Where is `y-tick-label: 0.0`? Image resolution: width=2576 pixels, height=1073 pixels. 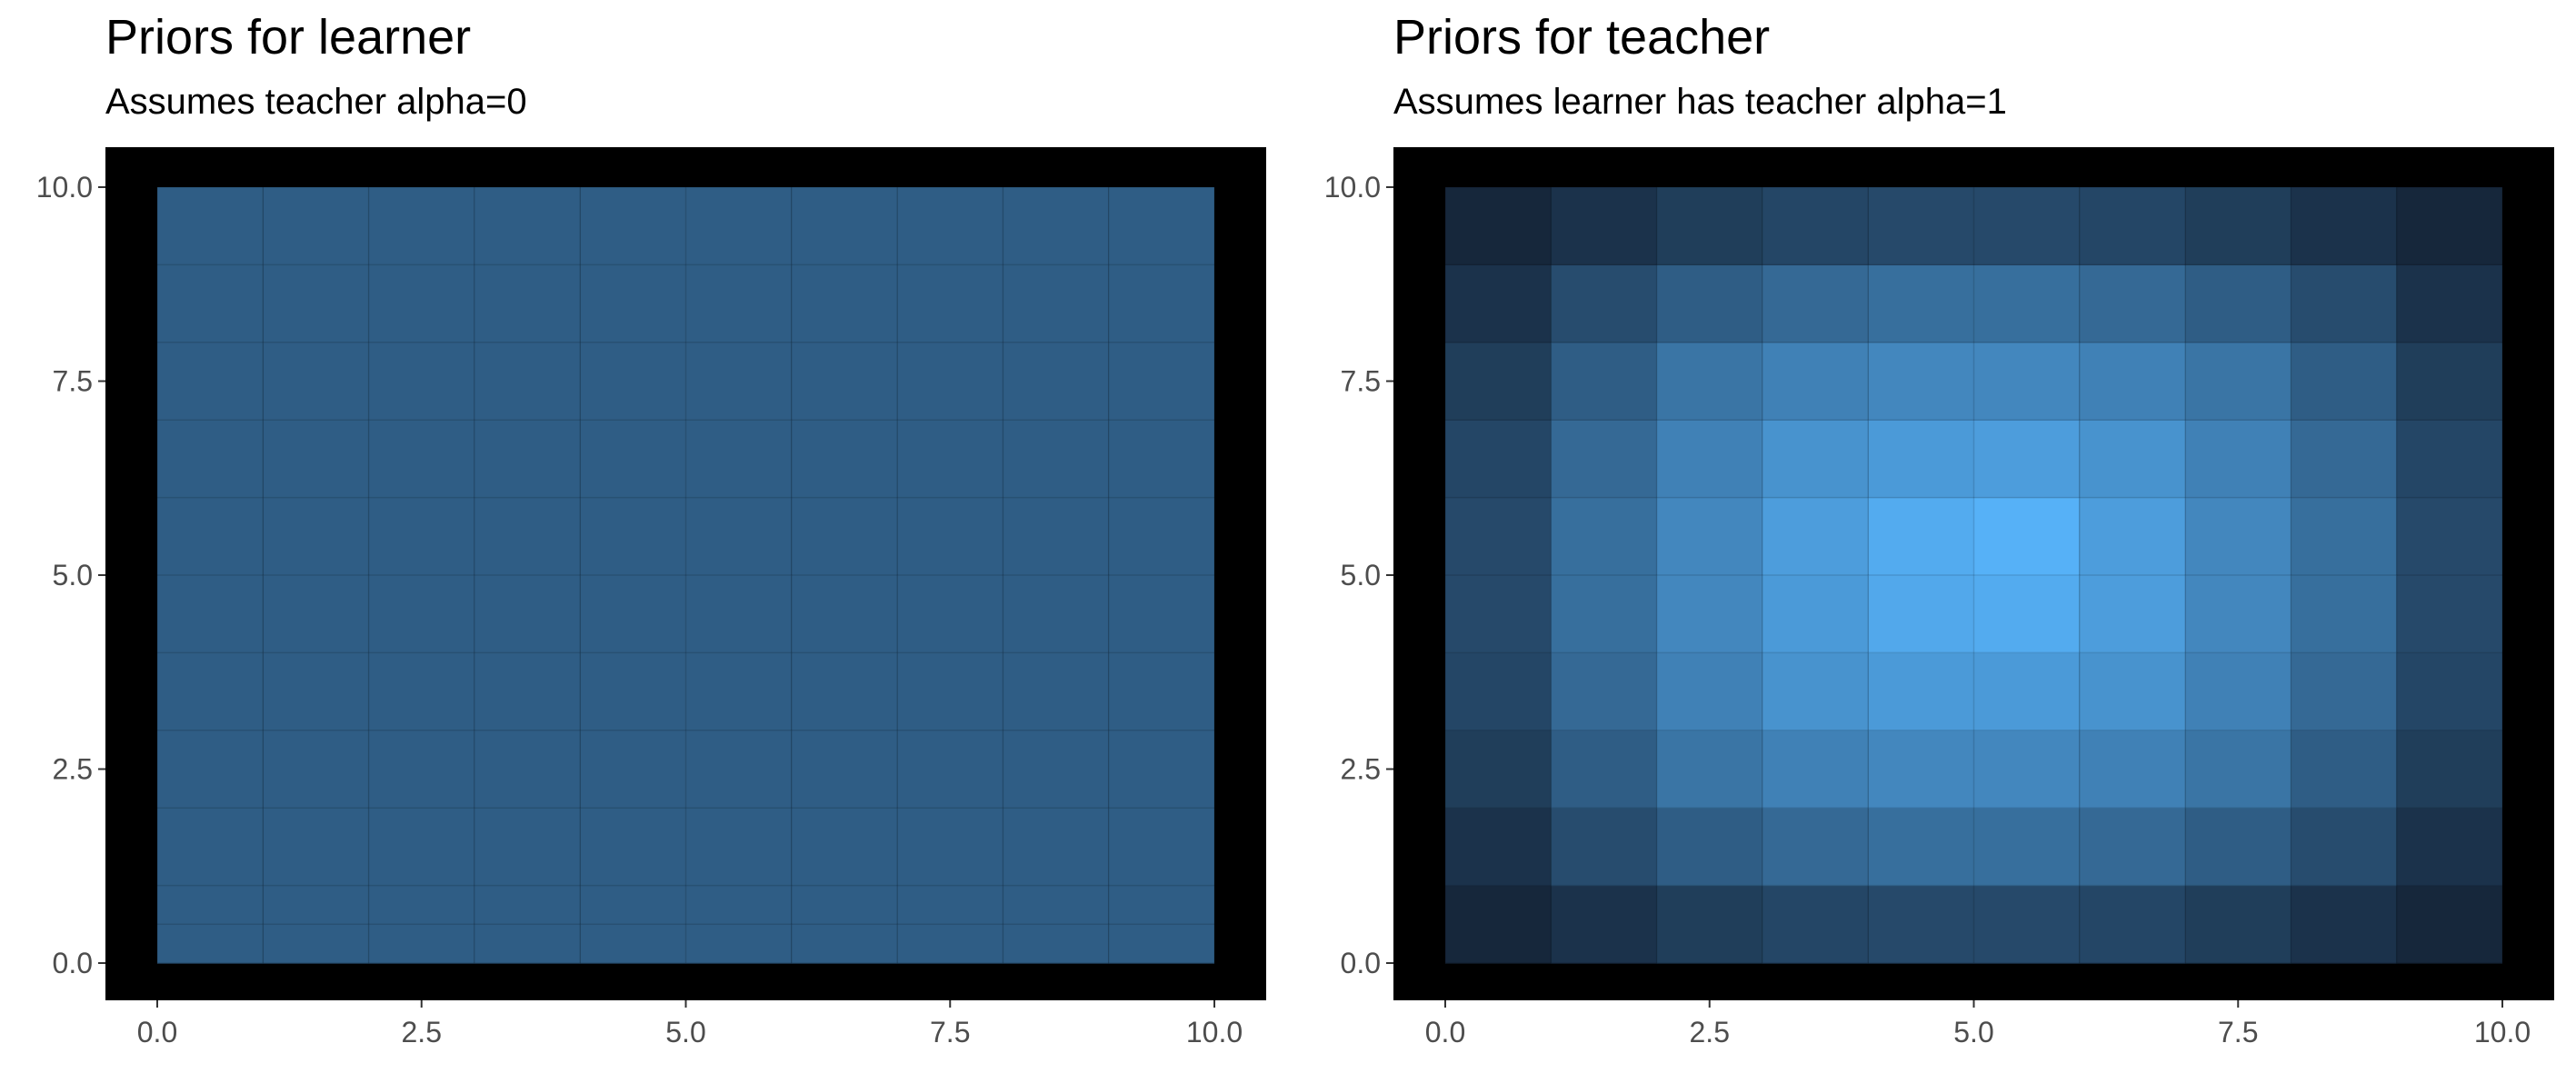 y-tick-label: 0.0 is located at coordinates (73, 963).